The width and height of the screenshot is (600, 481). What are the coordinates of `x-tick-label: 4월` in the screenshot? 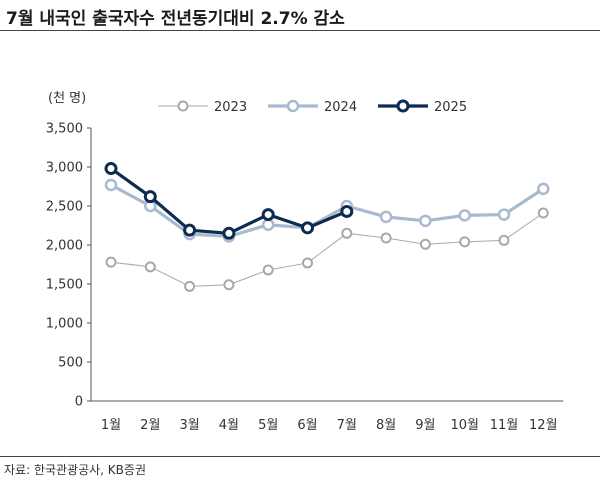 It's located at (229, 425).